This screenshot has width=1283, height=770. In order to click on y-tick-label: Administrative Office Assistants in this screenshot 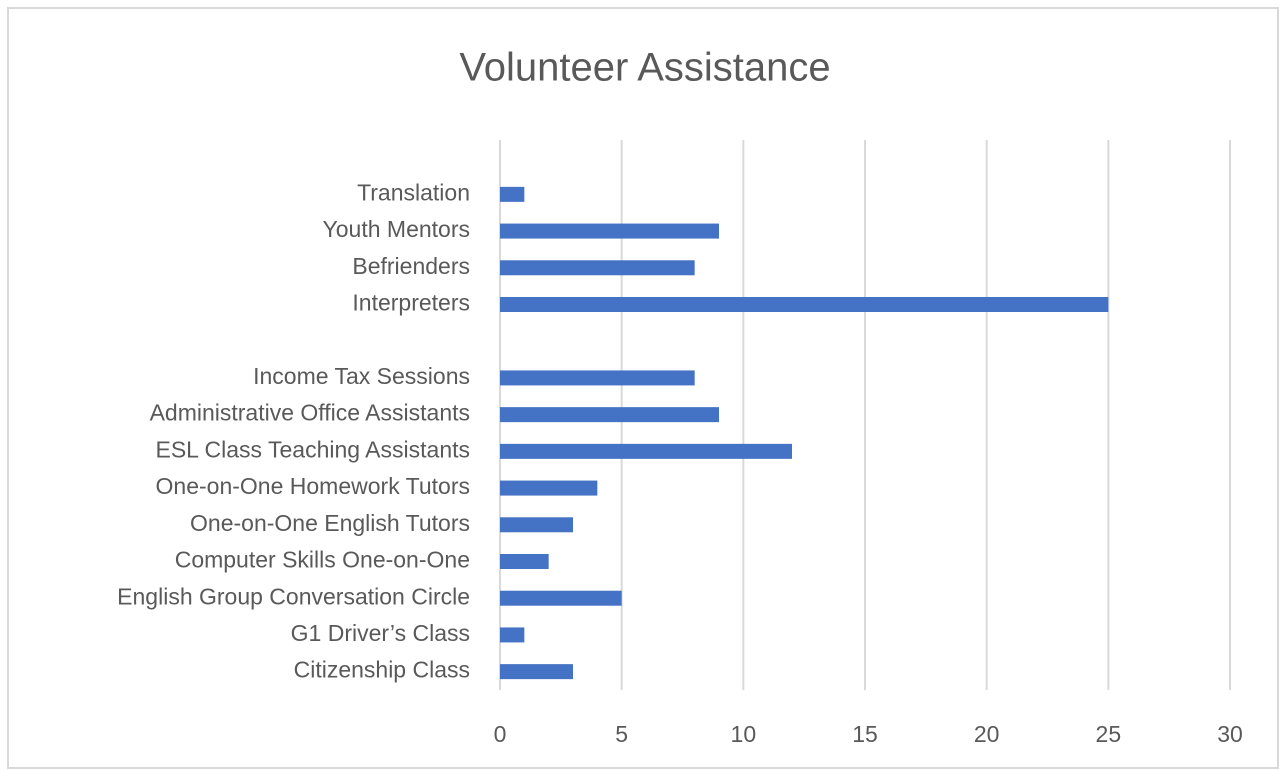, I will do `click(310, 413)`.